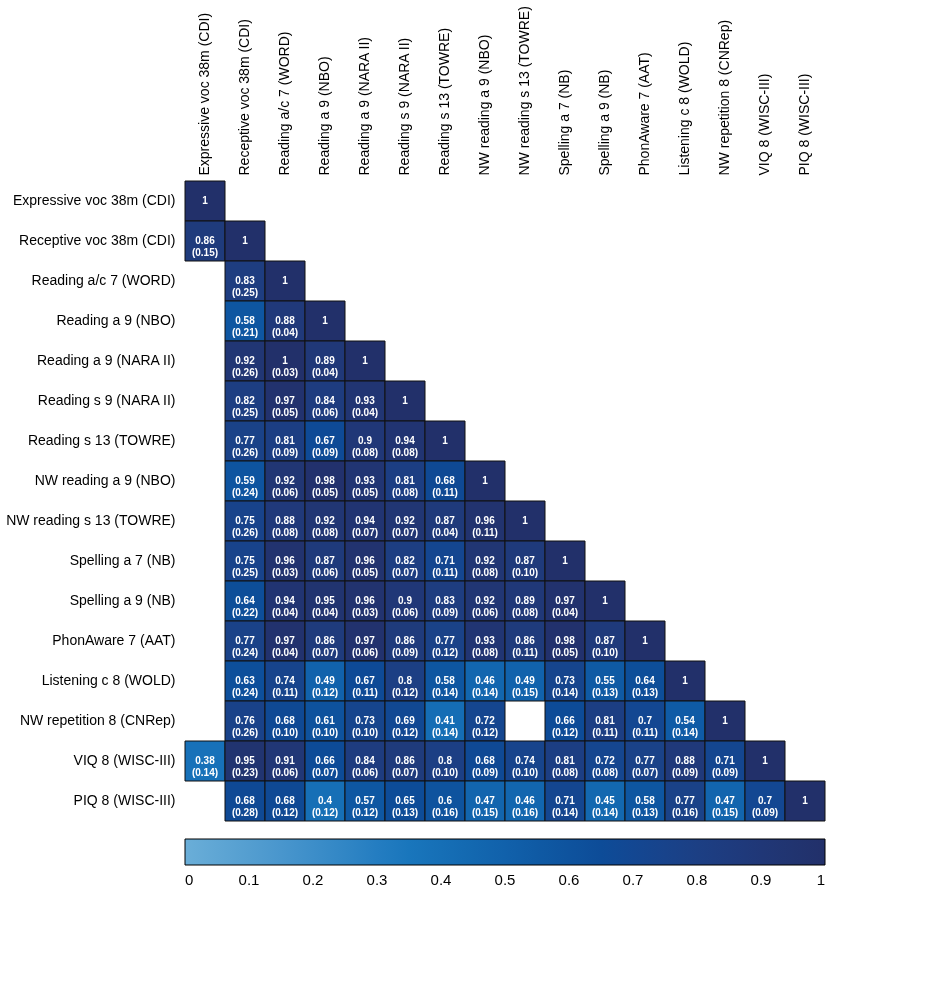 This screenshot has height=1002, width=939. Describe the element at coordinates (205, 246) in the screenshot. I see `data-label: 0.86 (0.15)` at that location.